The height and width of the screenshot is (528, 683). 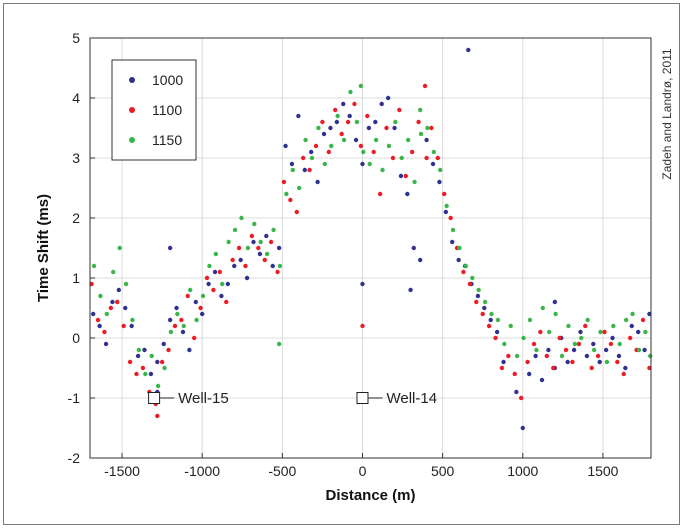 What do you see at coordinates (202, 471) in the screenshot?
I see `x-tick-label: -1000` at bounding box center [202, 471].